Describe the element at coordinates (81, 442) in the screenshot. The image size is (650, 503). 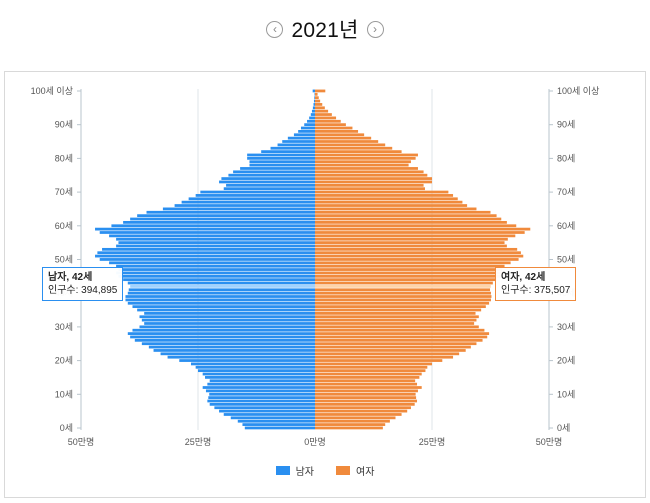
I see `x-tick-label-0: 50만명` at that location.